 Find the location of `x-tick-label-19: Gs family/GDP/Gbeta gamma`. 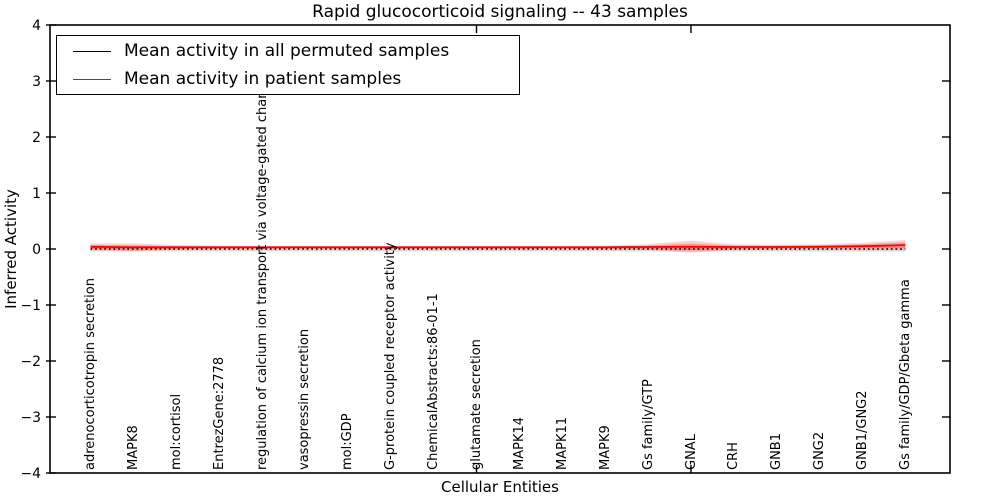

x-tick-label-19: Gs family/GDP/Gbeta gamma is located at coordinates (905, 374).